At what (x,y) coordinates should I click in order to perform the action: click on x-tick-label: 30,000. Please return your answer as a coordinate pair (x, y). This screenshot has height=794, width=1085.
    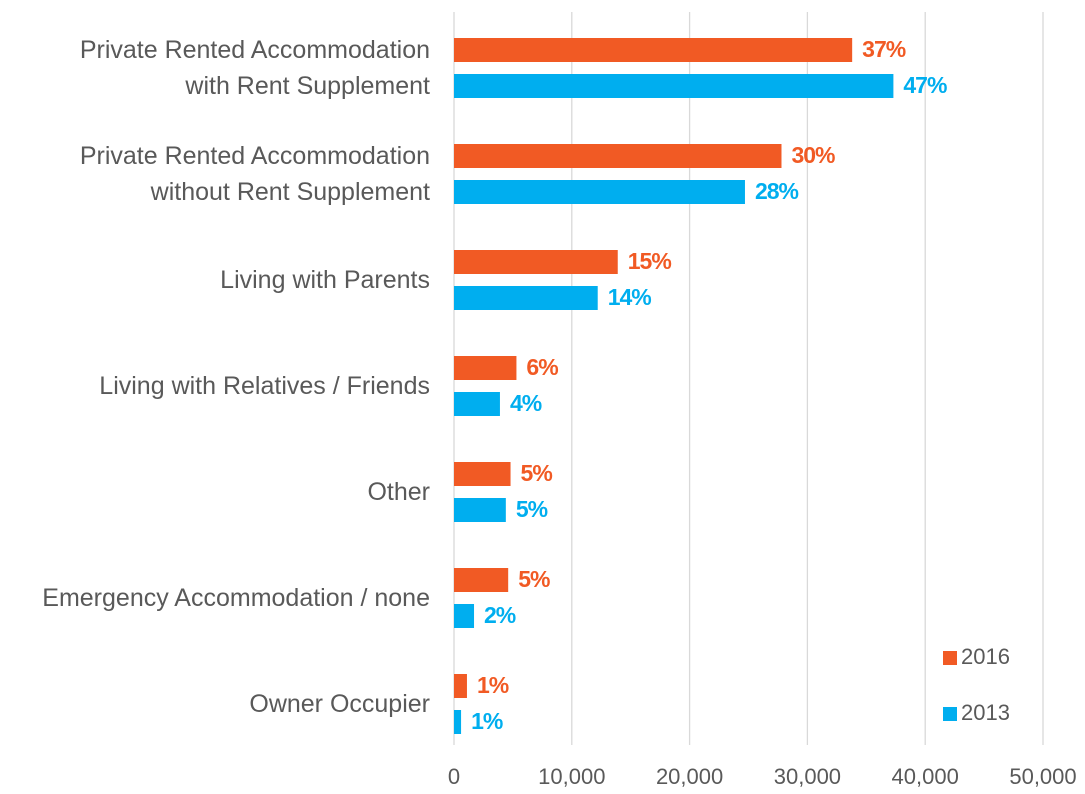
    Looking at the image, I should click on (807, 776).